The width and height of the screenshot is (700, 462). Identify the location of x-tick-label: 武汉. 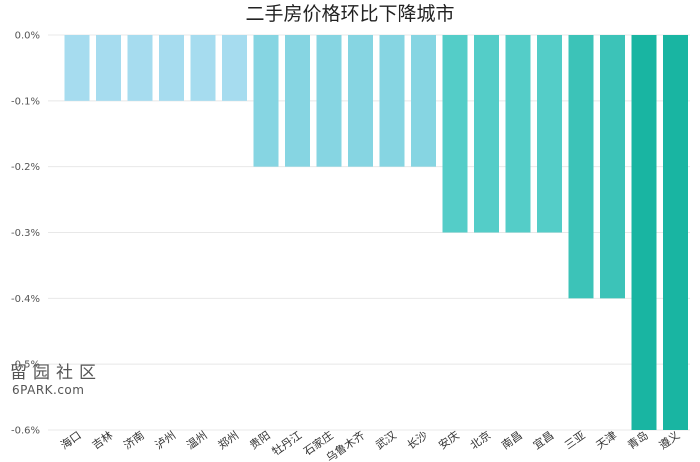
(385, 440).